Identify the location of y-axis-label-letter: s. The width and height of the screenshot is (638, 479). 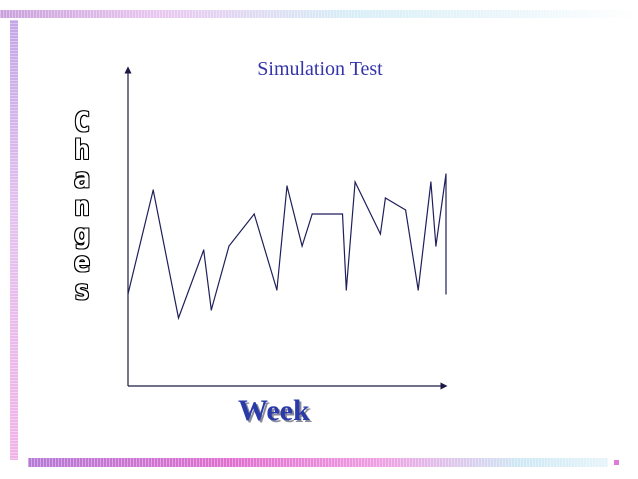
(82, 290).